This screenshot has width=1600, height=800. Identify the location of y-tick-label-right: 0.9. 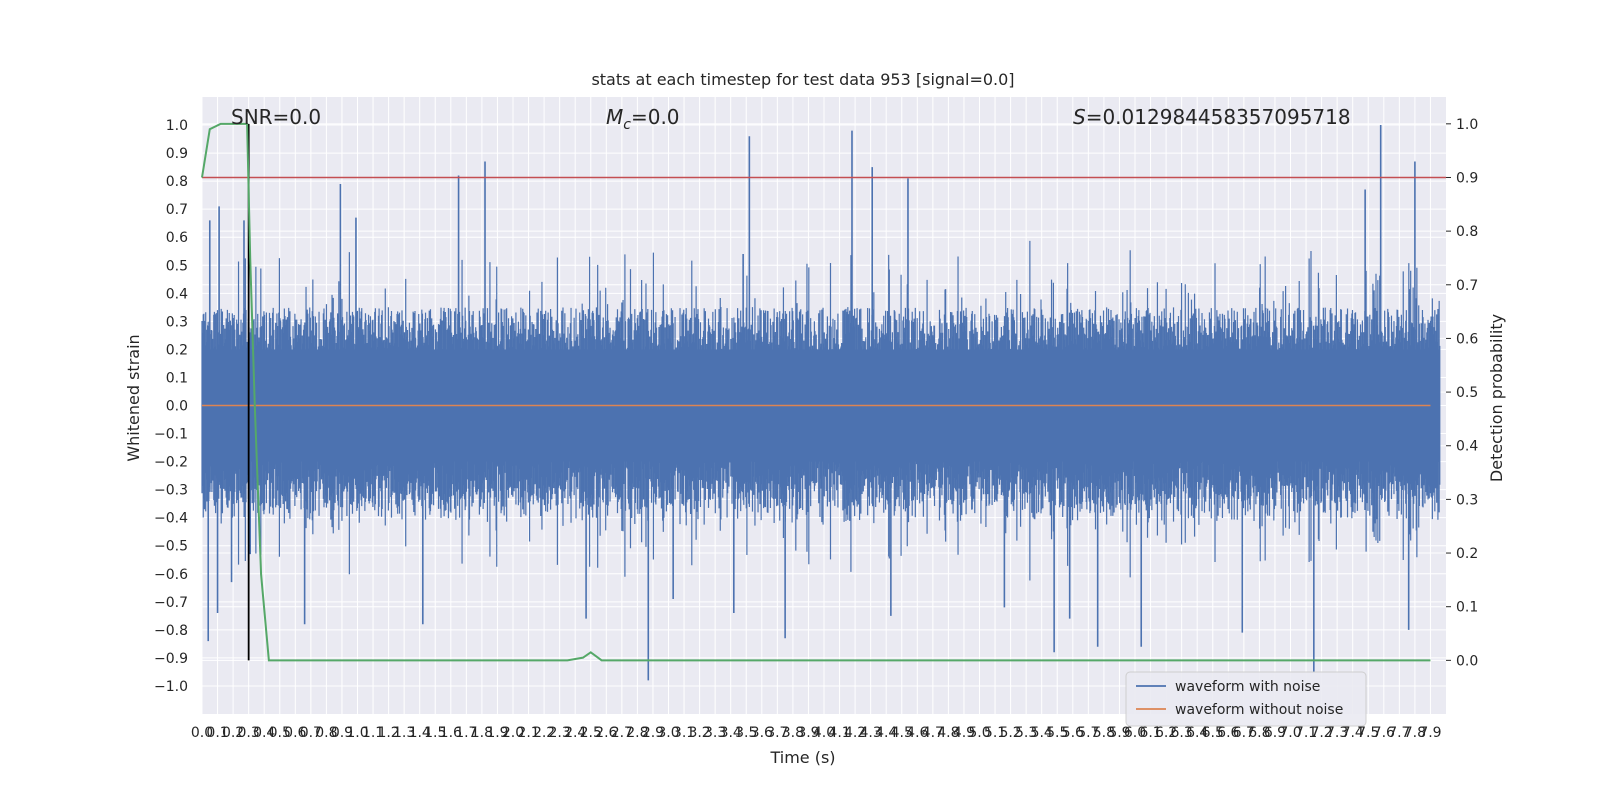
(1467, 178).